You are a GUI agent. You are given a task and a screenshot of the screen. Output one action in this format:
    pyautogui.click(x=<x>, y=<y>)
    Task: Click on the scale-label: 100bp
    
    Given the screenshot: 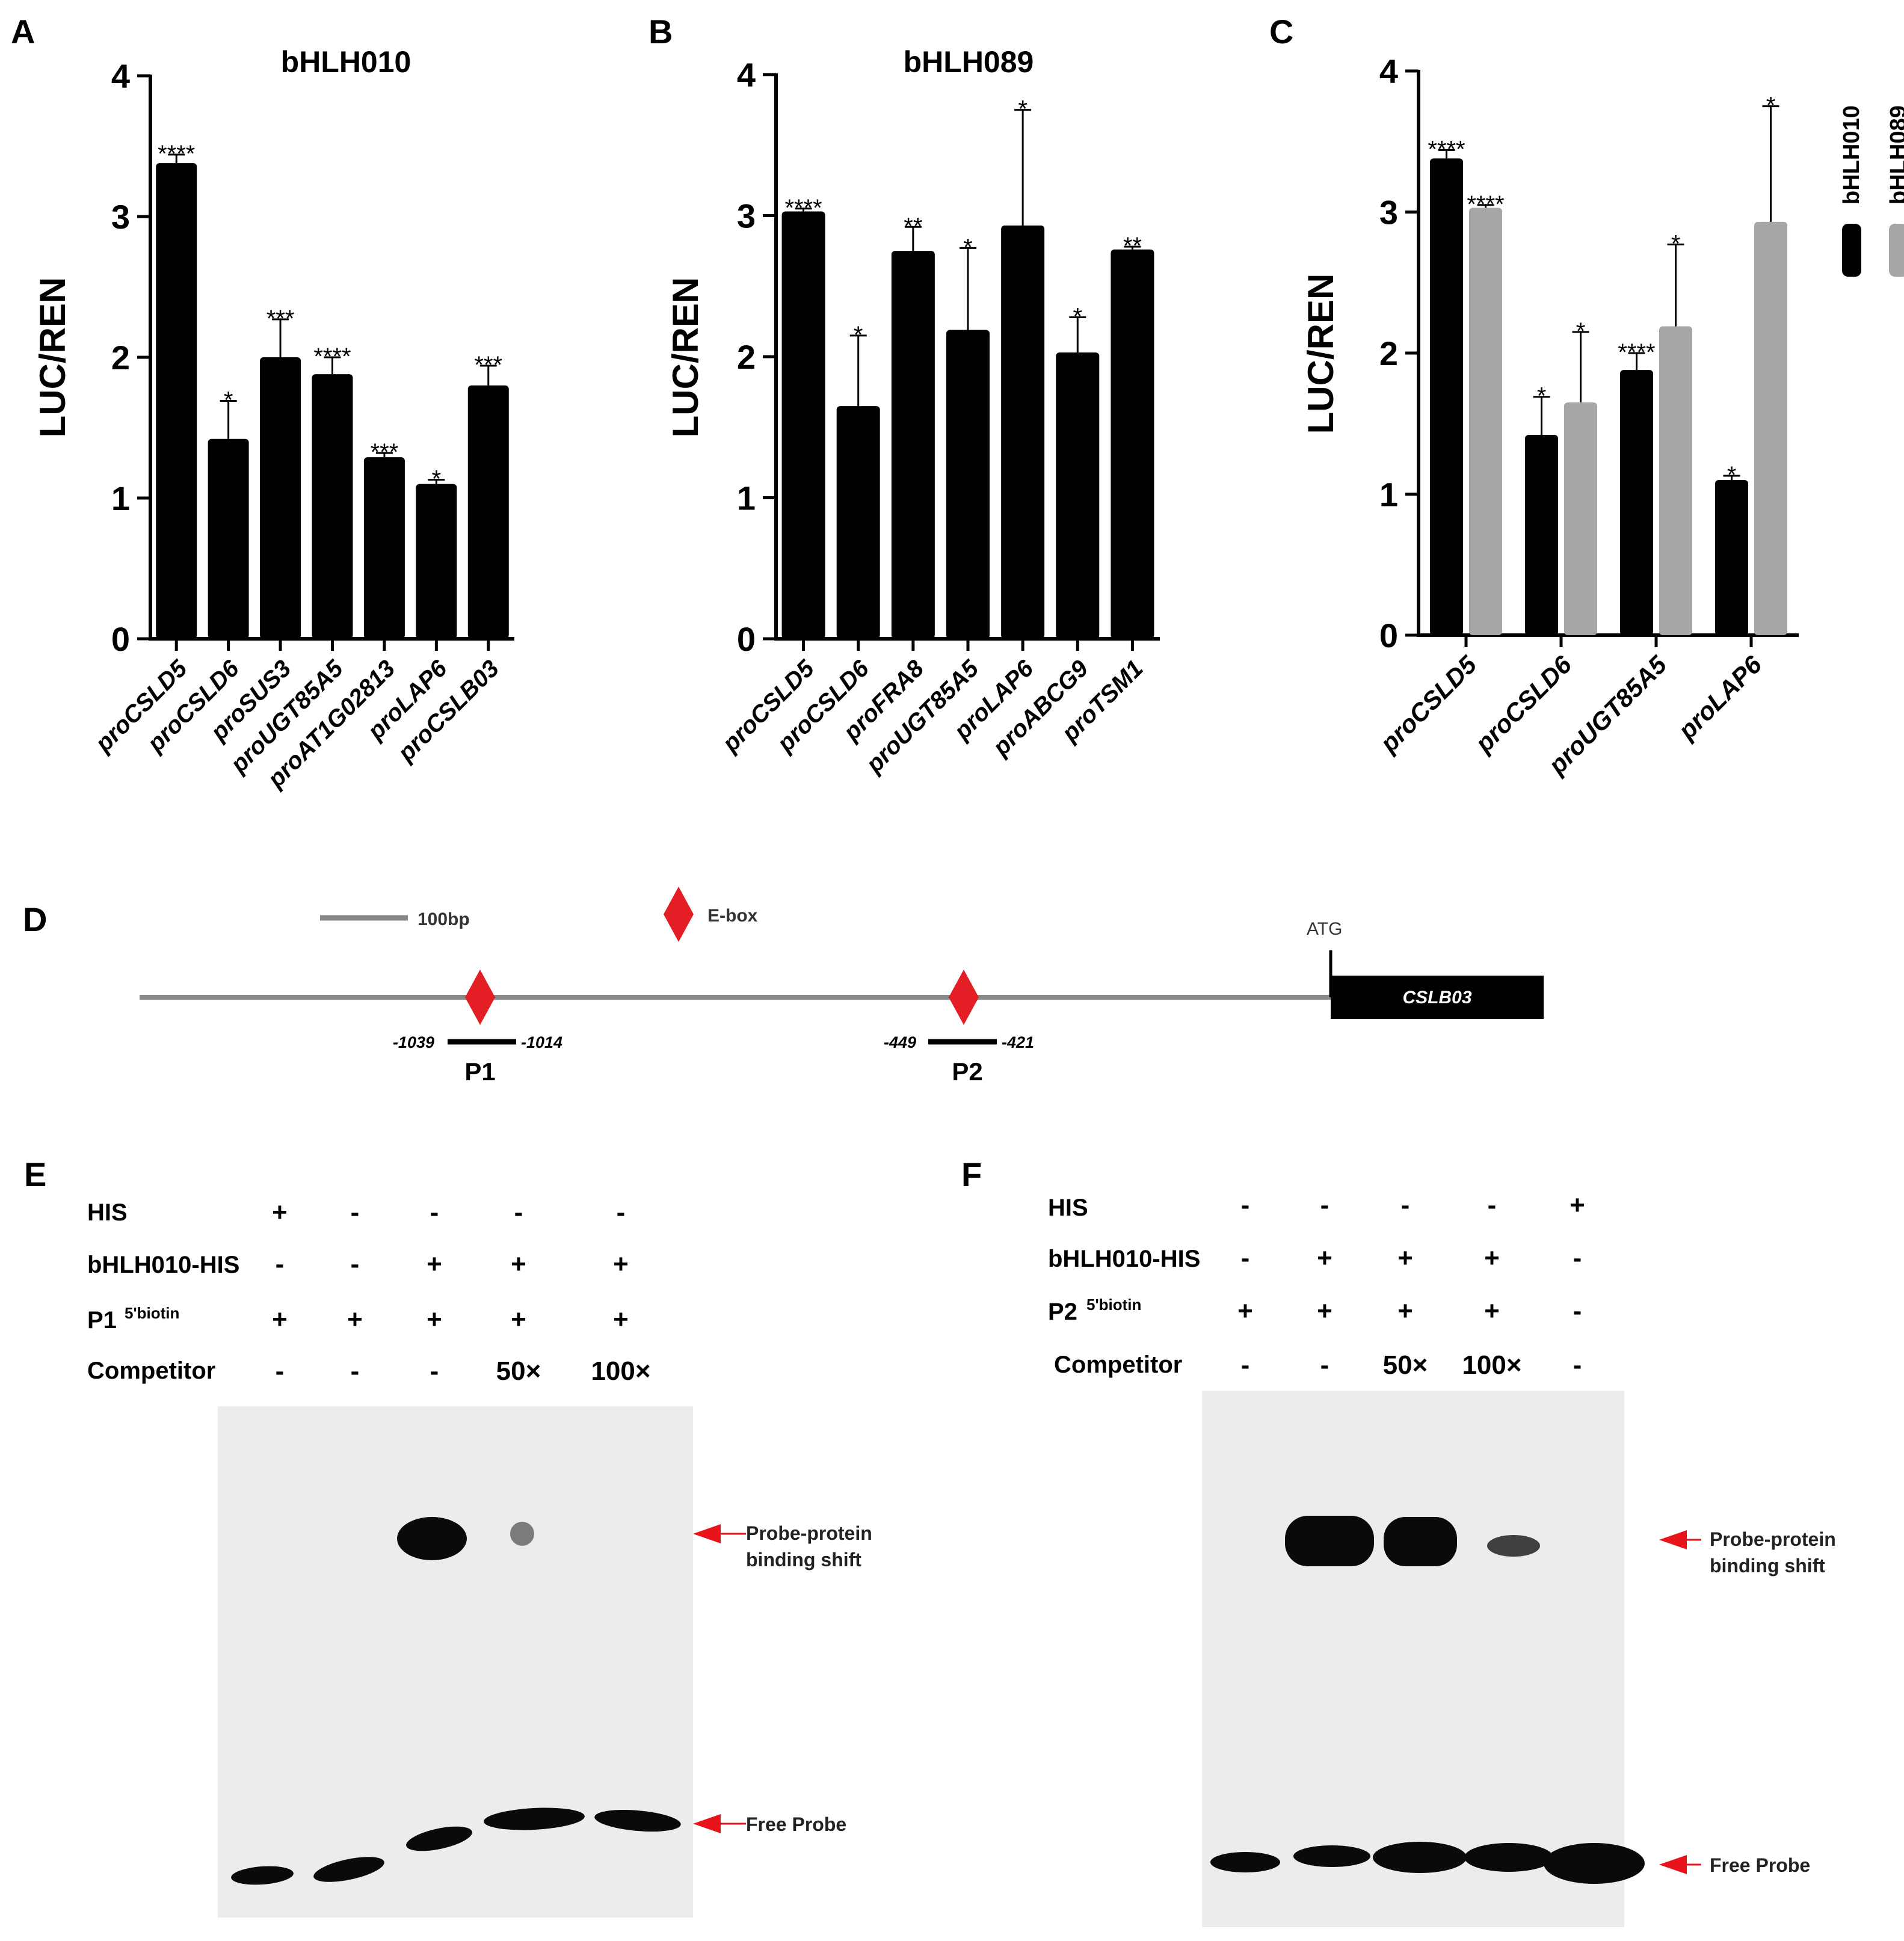 What is the action you would take?
    pyautogui.click(x=444, y=919)
    